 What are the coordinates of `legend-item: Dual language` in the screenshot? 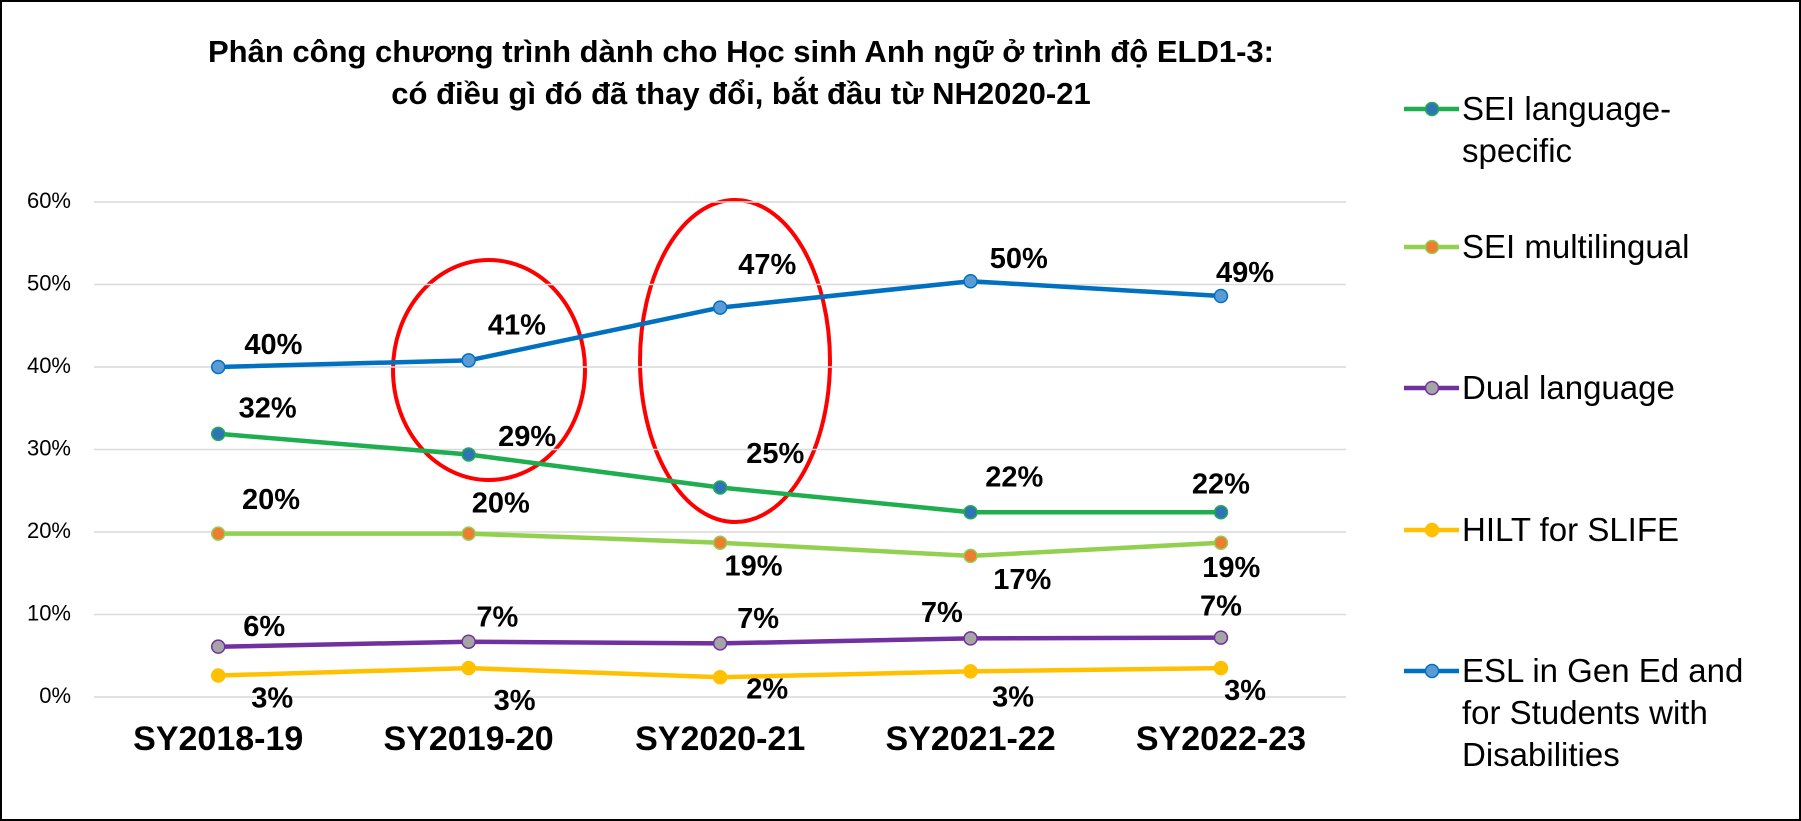 It's located at (1601, 388).